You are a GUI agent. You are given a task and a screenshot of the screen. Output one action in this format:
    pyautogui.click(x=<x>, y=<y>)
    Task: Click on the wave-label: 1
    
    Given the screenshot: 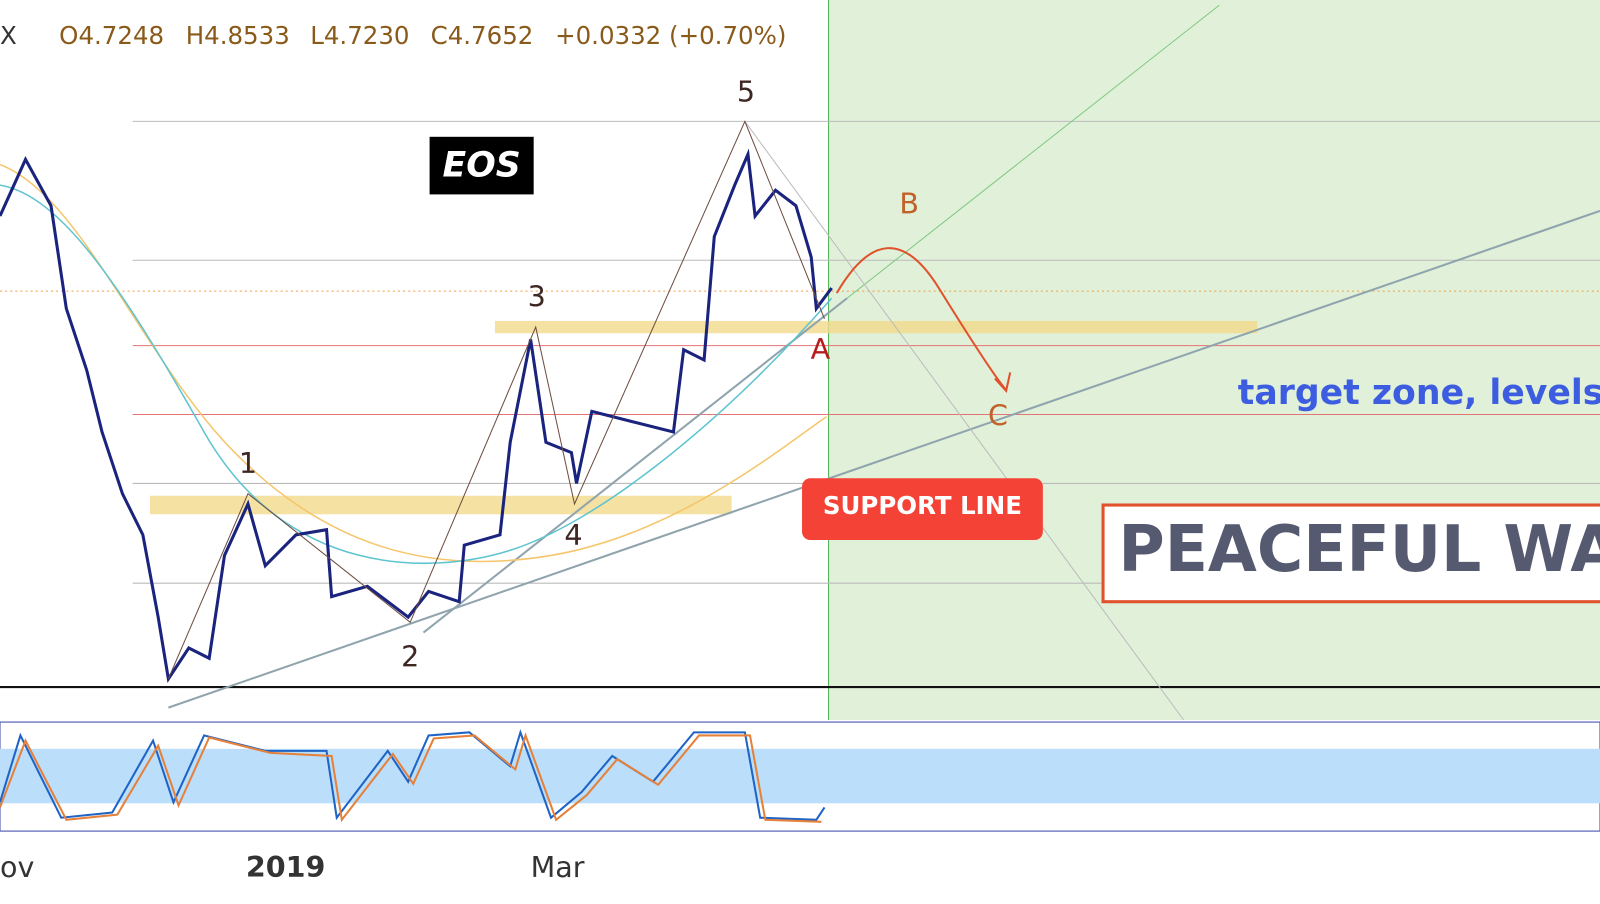 What is the action you would take?
    pyautogui.click(x=248, y=463)
    